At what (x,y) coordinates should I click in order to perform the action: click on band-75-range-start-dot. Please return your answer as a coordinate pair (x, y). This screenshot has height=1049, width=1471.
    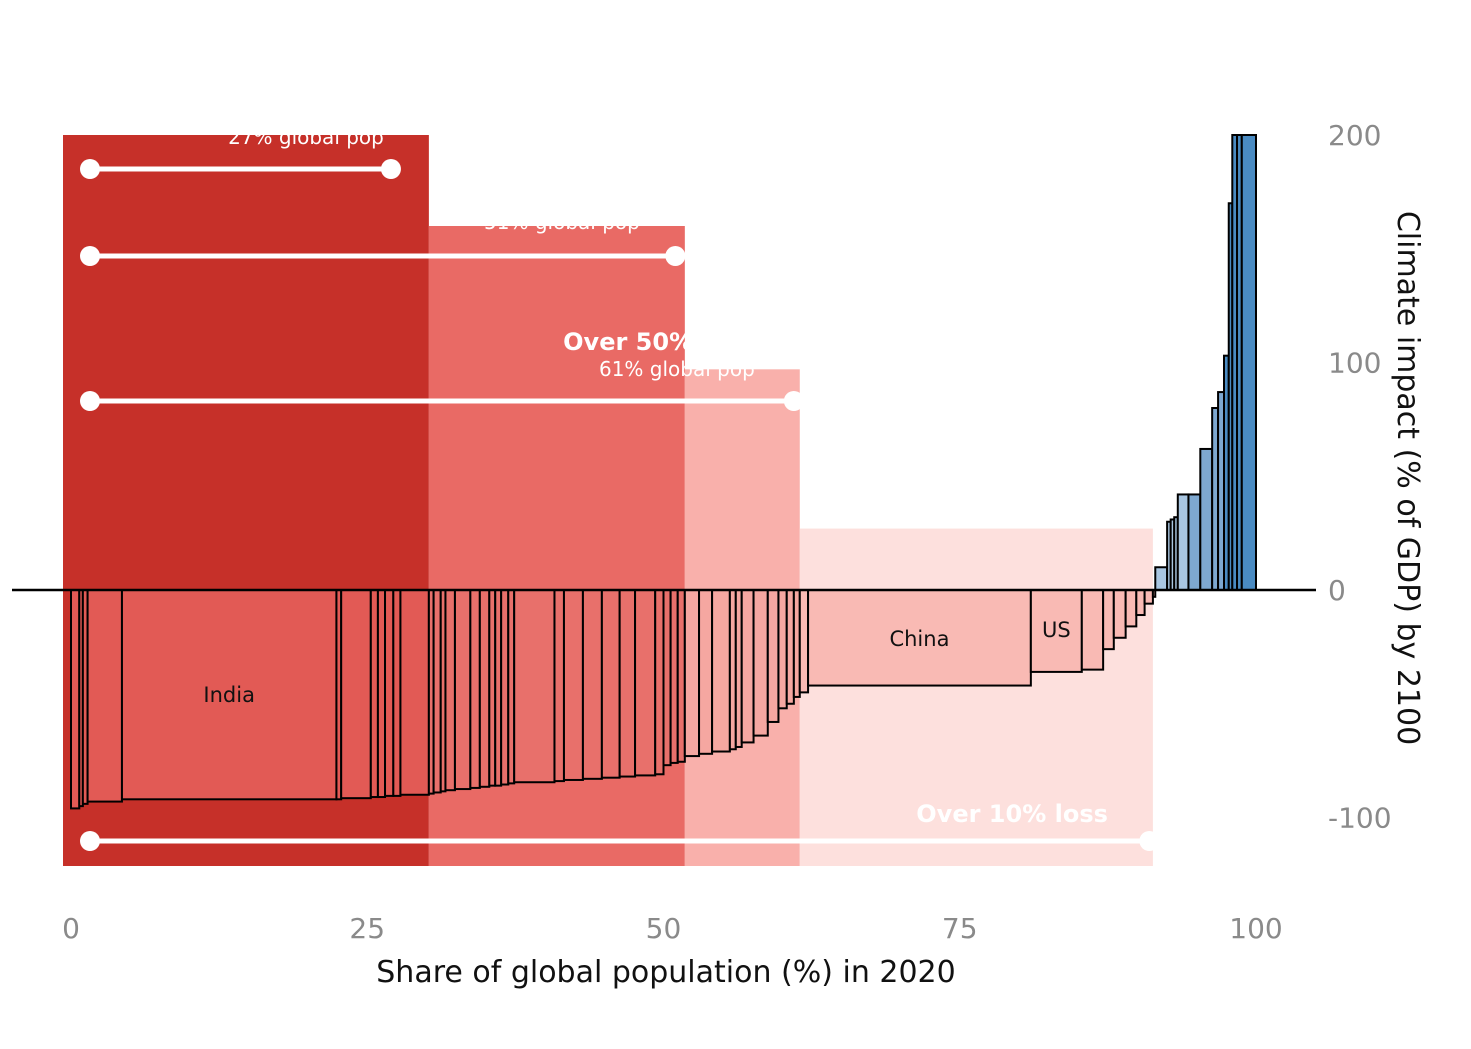
    Looking at the image, I should click on (90, 256).